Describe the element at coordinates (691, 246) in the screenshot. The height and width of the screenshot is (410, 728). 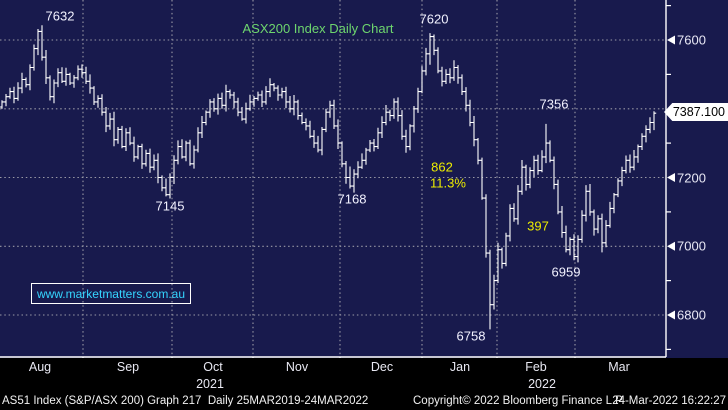
I see `y-axis-label: 7000` at that location.